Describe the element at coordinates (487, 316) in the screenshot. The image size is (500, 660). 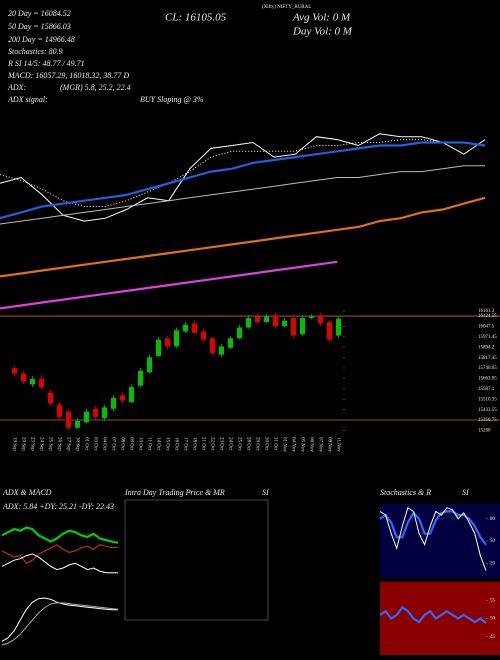
I see `y-tick-label: 16124.55` at that location.